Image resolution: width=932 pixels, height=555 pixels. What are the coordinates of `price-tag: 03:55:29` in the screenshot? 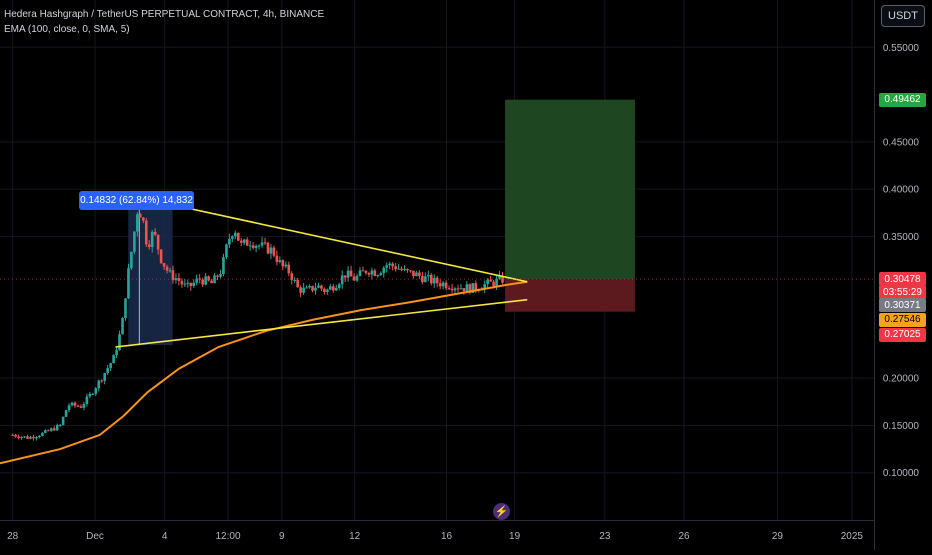 It's located at (902, 292).